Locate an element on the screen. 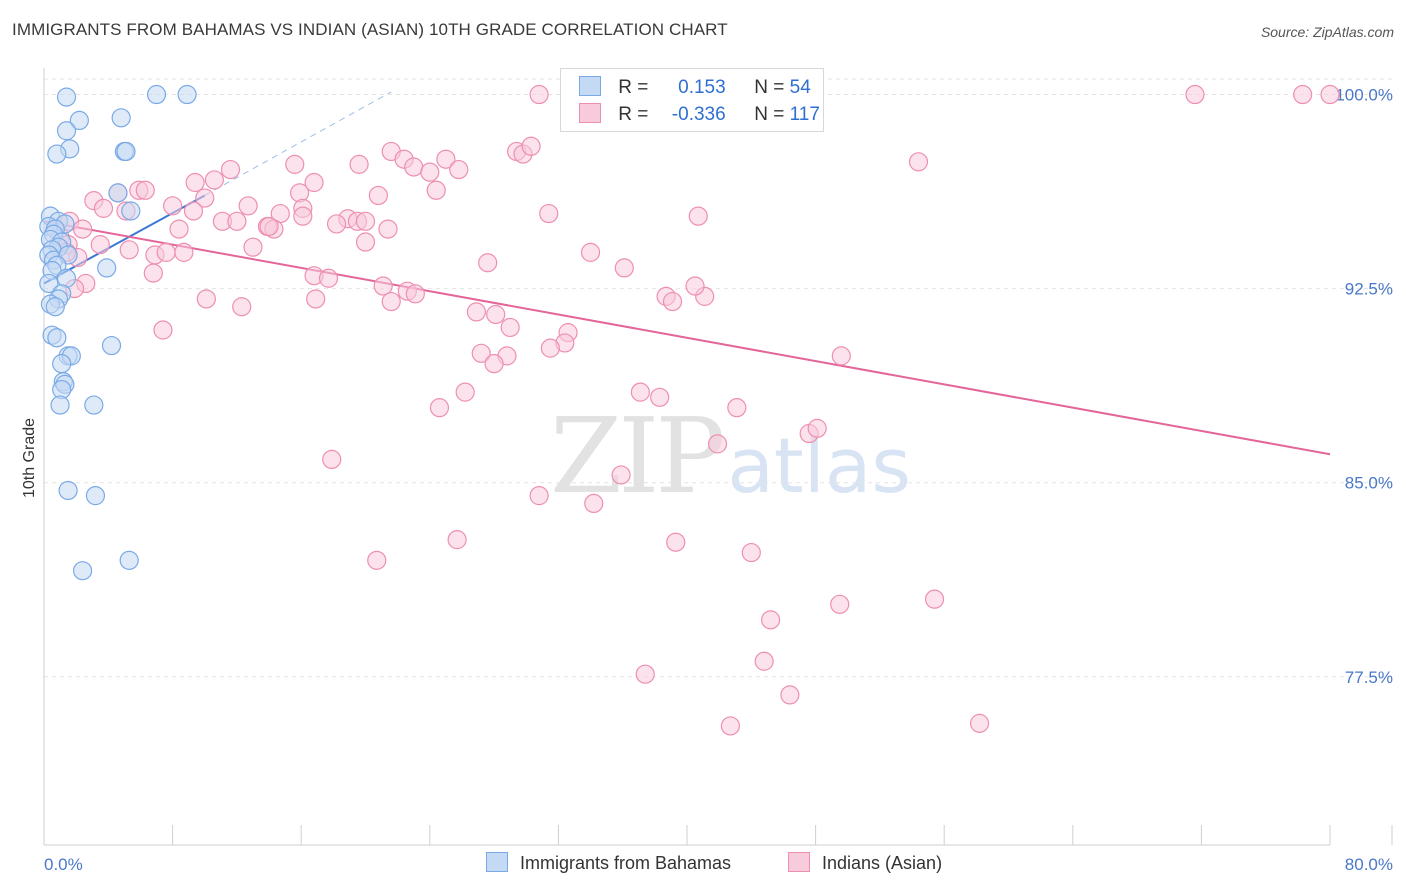  n-value-bahamas: 54 is located at coordinates (800, 87).